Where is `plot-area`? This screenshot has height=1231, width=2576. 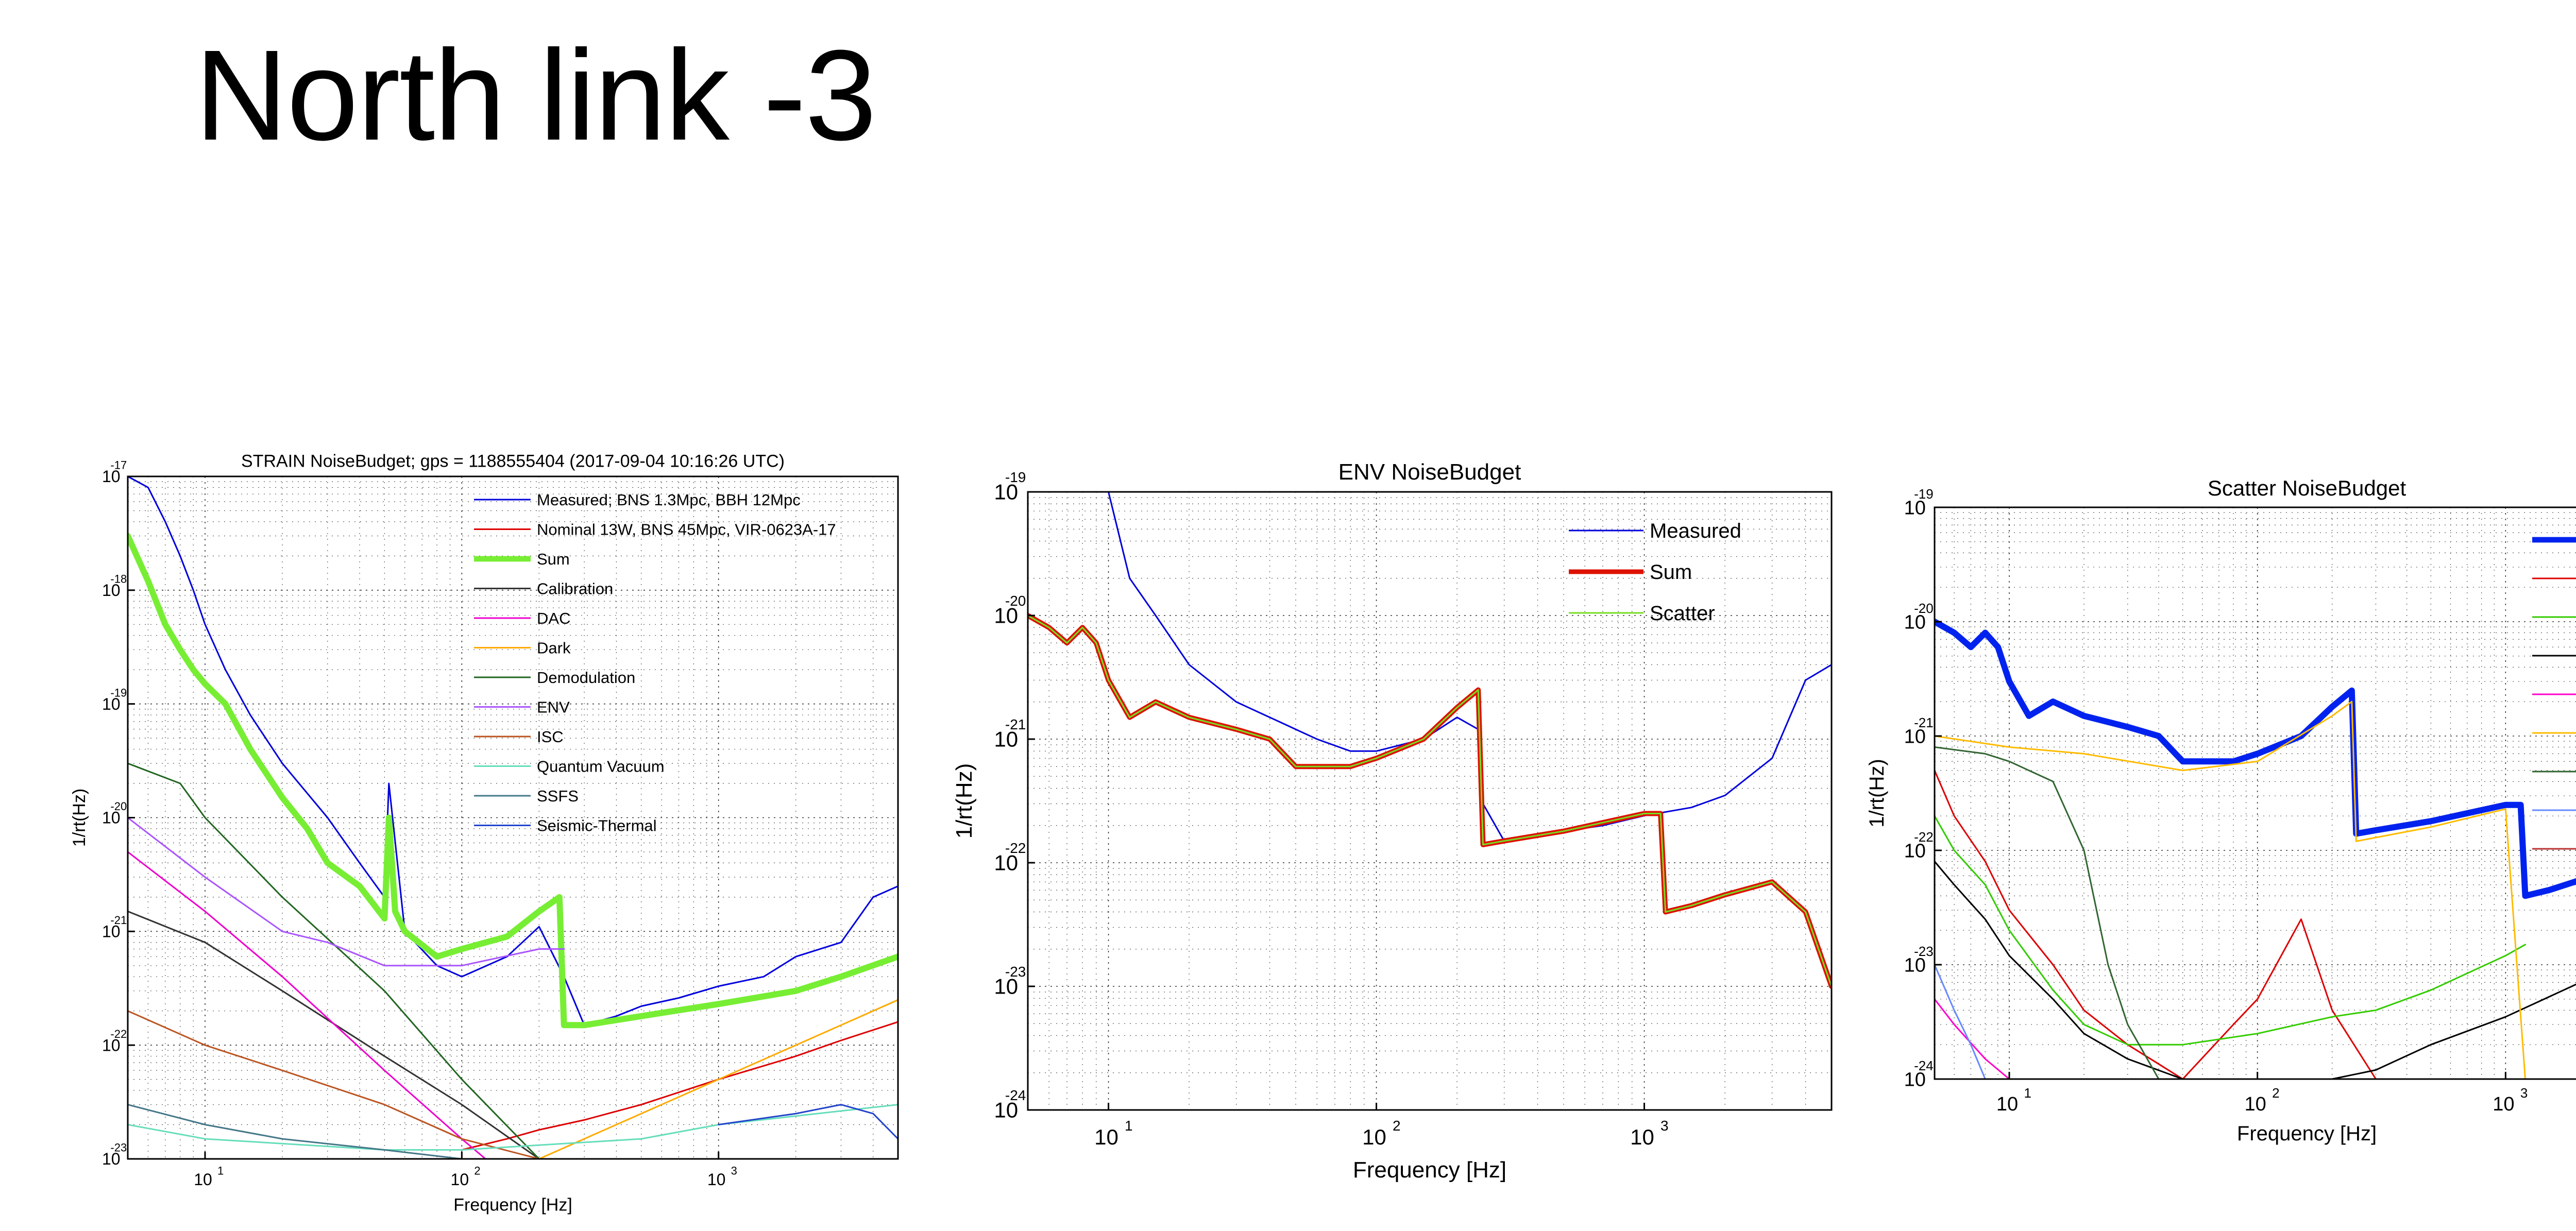
plot-area is located at coordinates (2255, 793).